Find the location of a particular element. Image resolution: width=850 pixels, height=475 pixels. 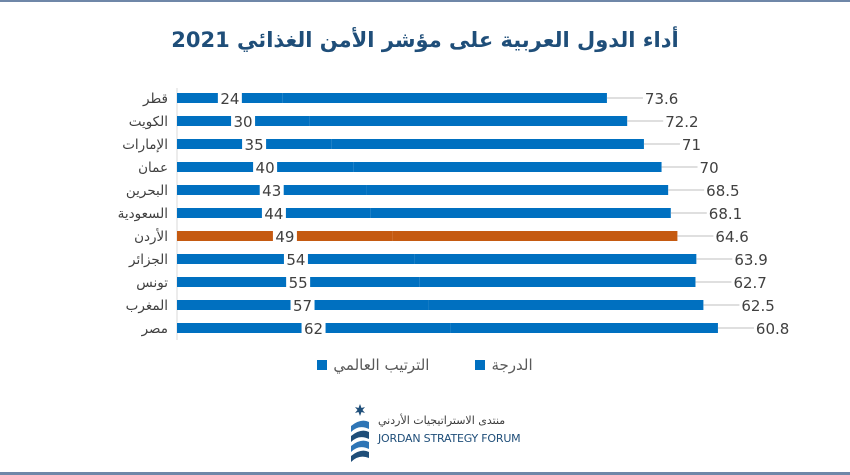

legend-label-rank: الترتيب العالمي is located at coordinates (381, 365).